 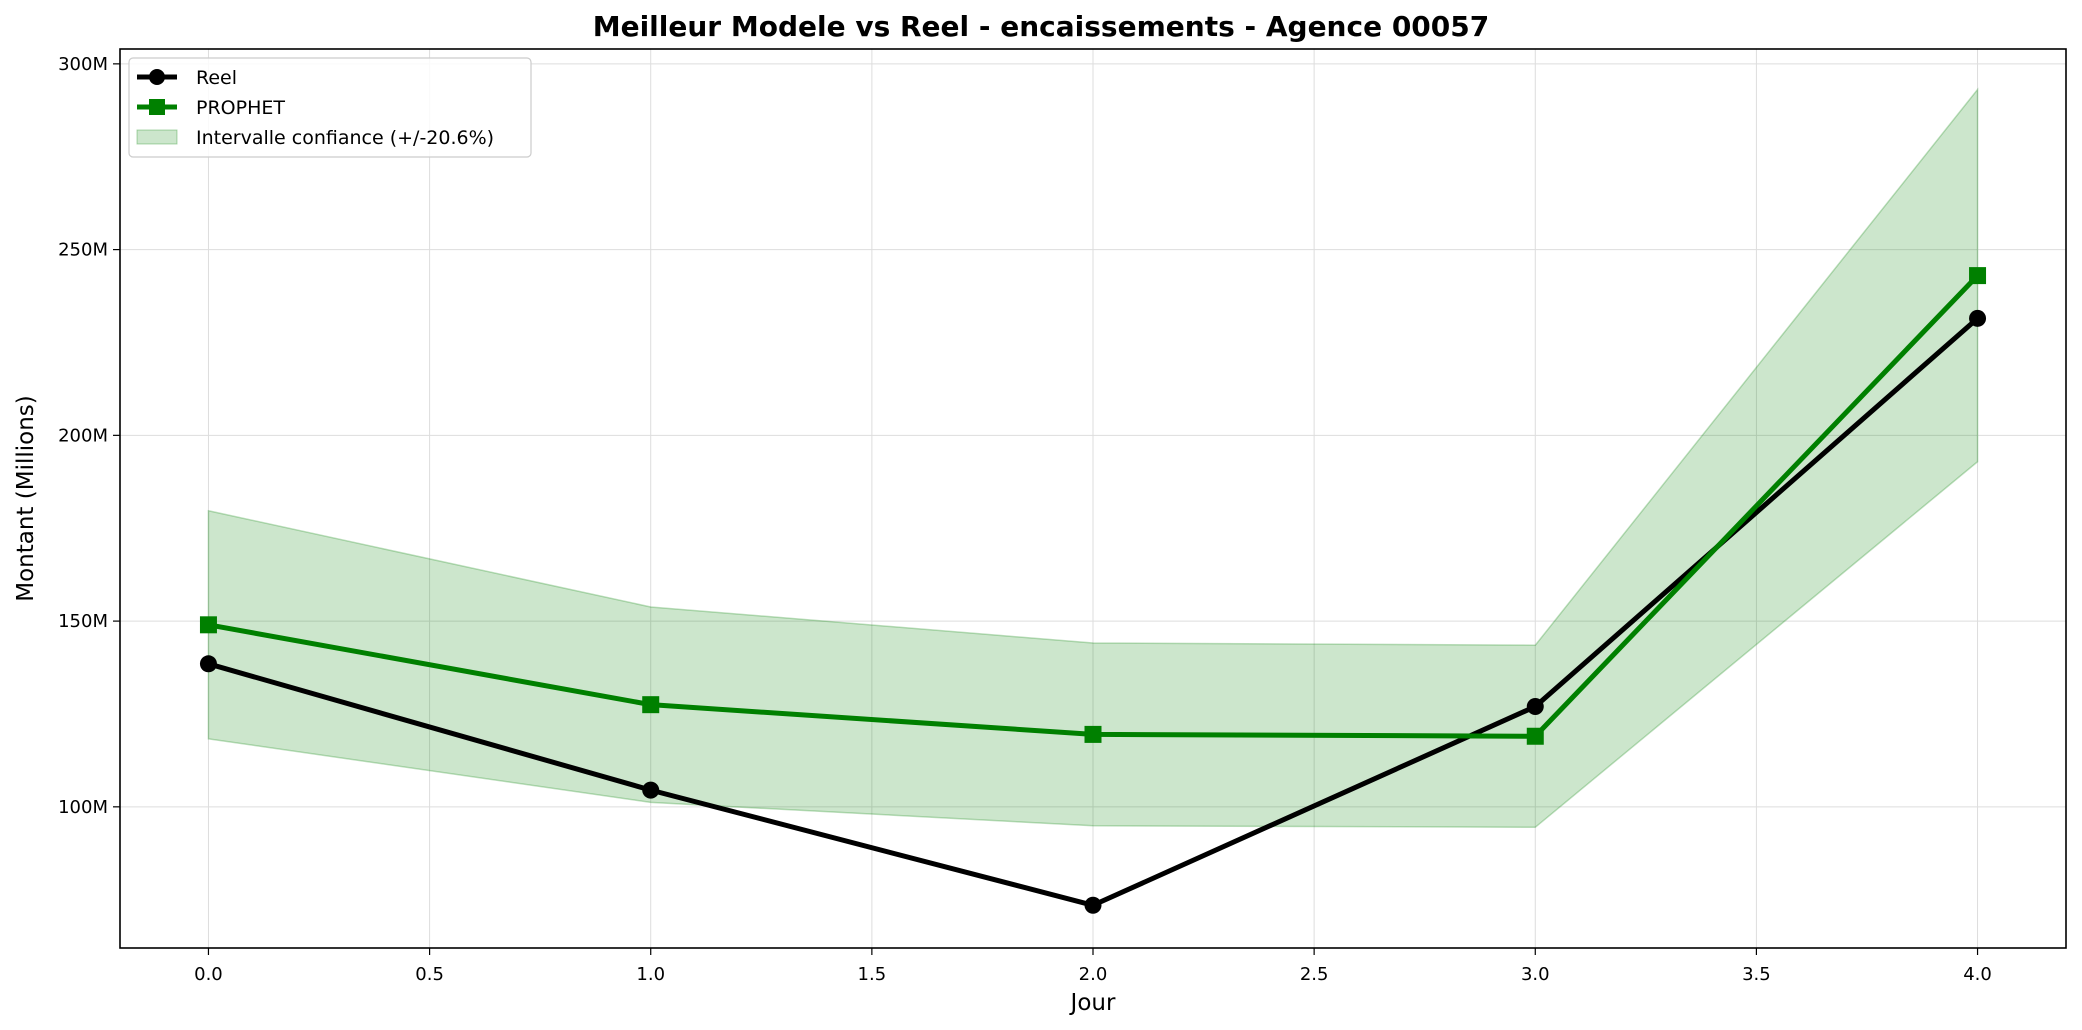 What do you see at coordinates (83, 807) in the screenshot?
I see `y-tick-label: 100M` at bounding box center [83, 807].